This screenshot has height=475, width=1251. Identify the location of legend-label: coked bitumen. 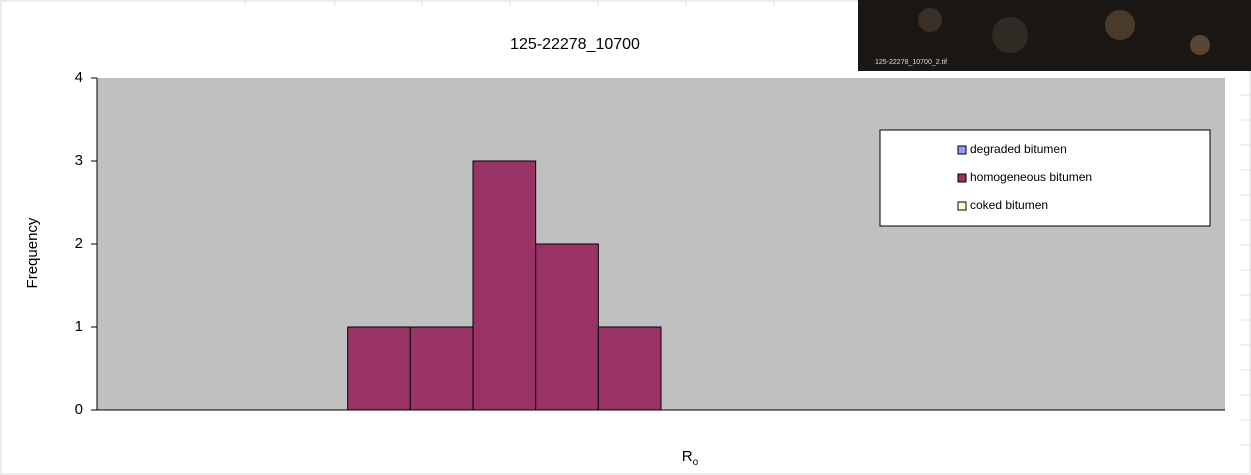
(1009, 205).